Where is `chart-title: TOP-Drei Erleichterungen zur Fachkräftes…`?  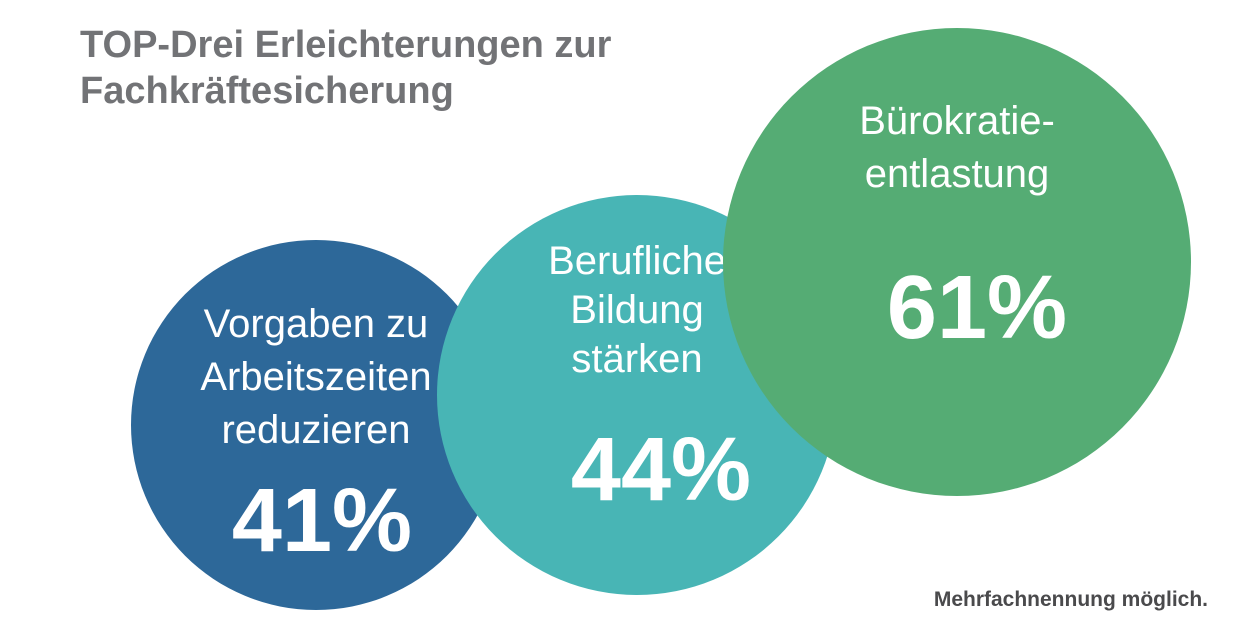 chart-title: TOP-Drei Erleichterungen zur Fachkräftes… is located at coordinates (345, 68).